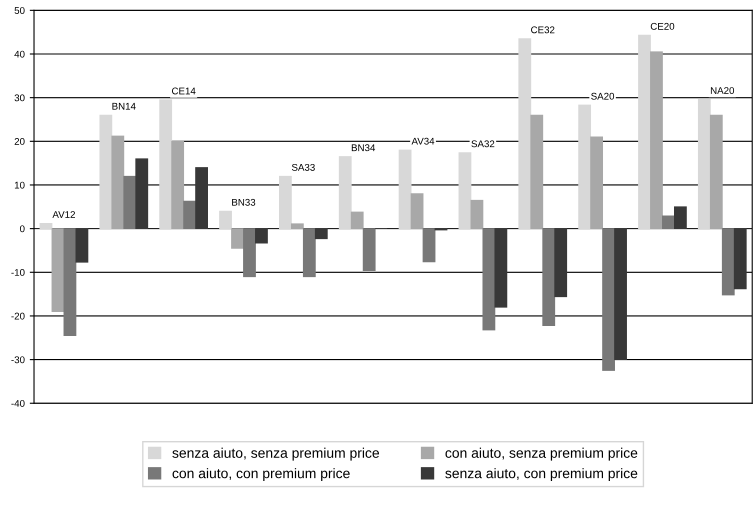 Image resolution: width=756 pixels, height=517 pixels. I want to click on y-tick-label: 0, so click(22, 228).